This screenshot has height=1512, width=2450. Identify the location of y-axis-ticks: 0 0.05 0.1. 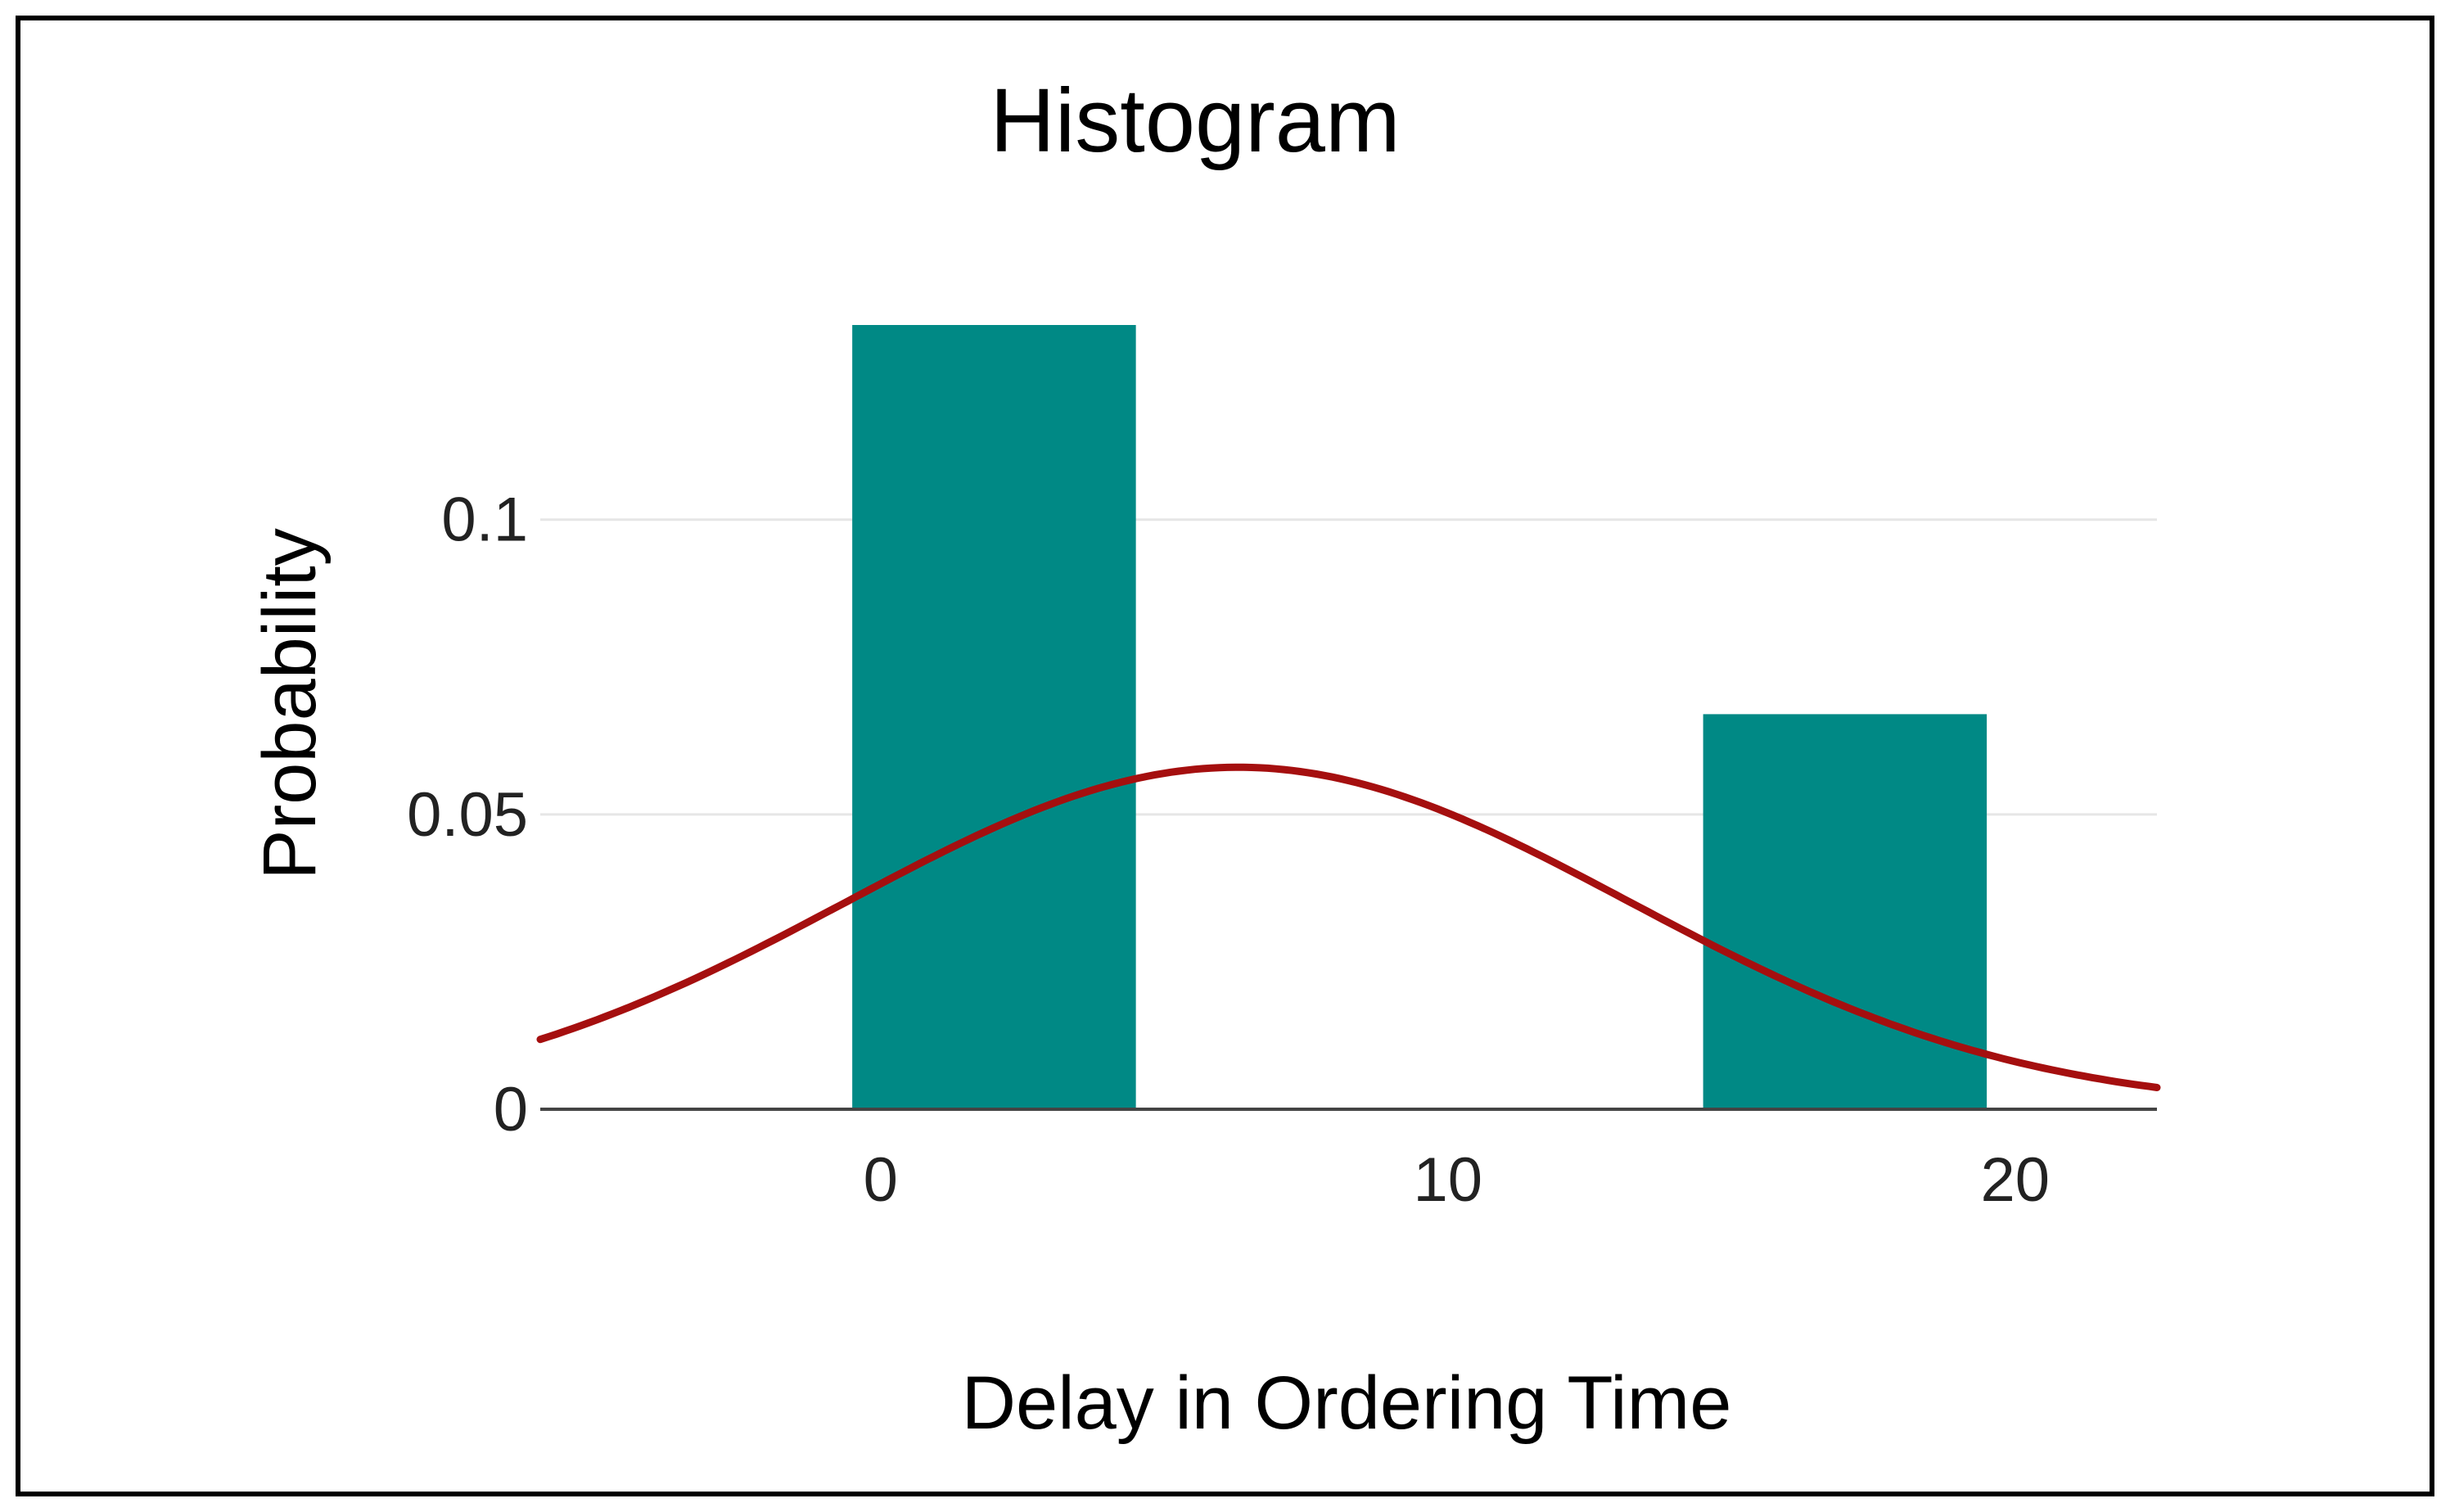
(467, 814).